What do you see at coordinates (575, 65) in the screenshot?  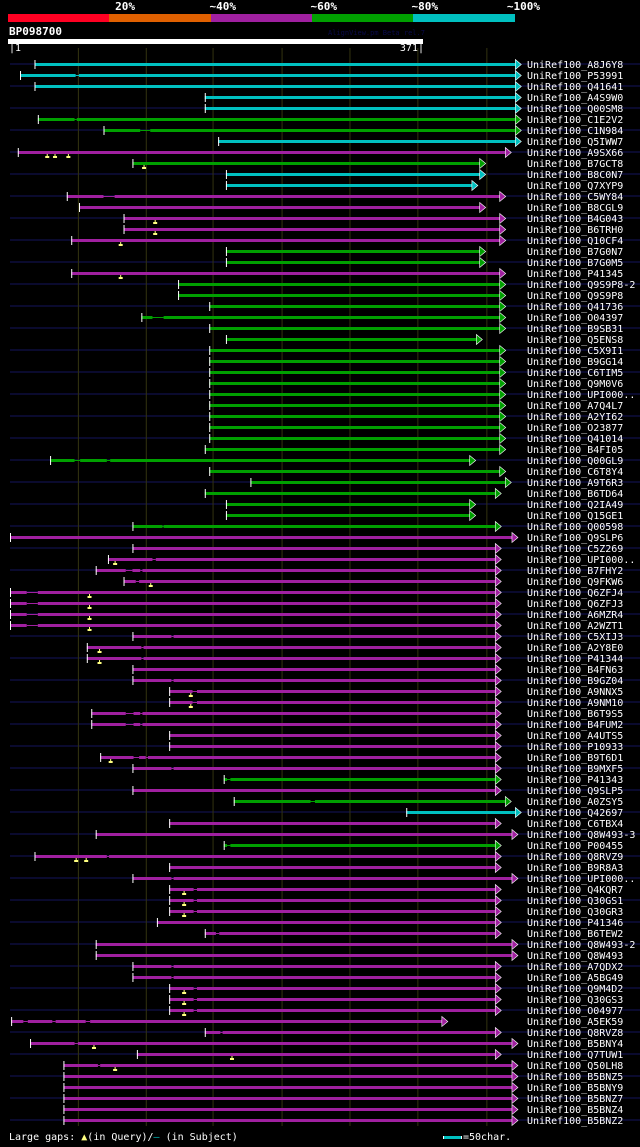 I see `hit-label: UniRef100_A8J6Y8` at bounding box center [575, 65].